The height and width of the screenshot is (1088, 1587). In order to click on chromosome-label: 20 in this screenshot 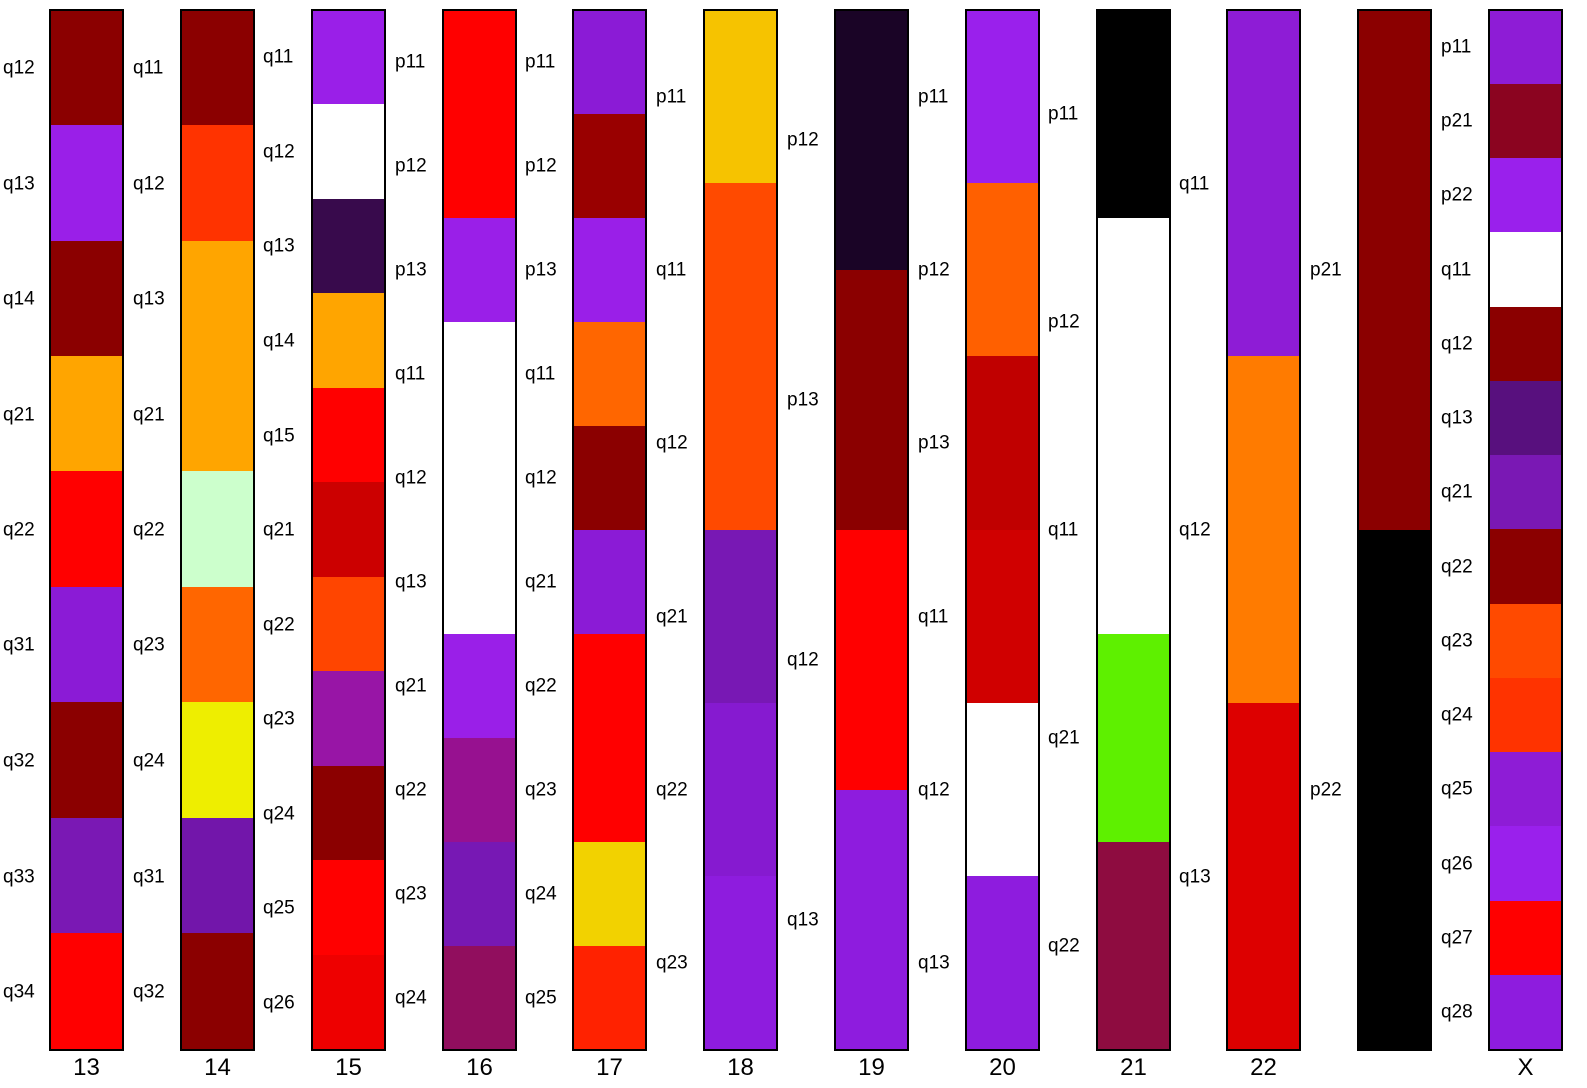, I will do `click(1002, 1067)`.